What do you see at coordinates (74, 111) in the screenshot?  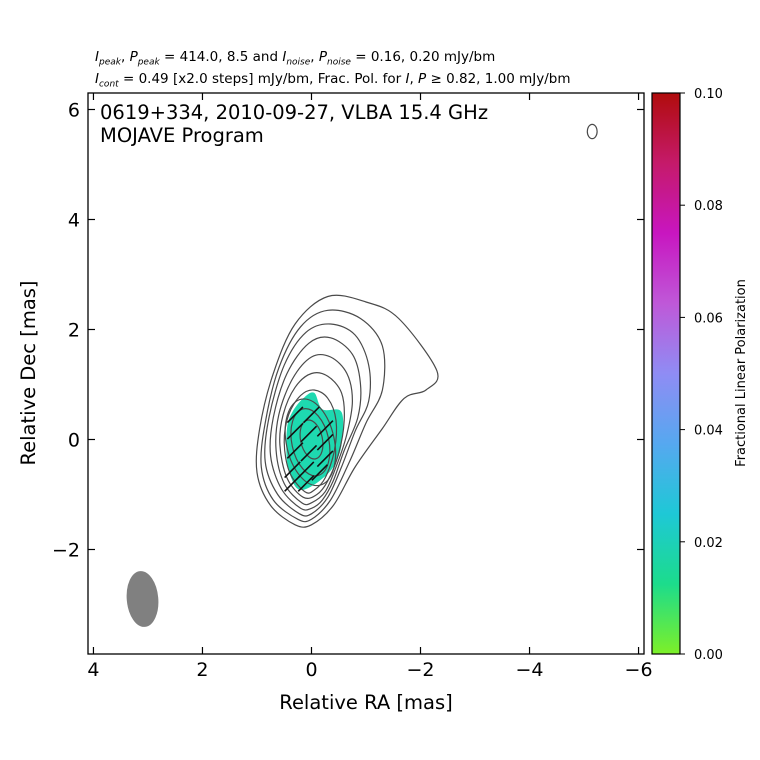 I see `y-tick-label: 6` at bounding box center [74, 111].